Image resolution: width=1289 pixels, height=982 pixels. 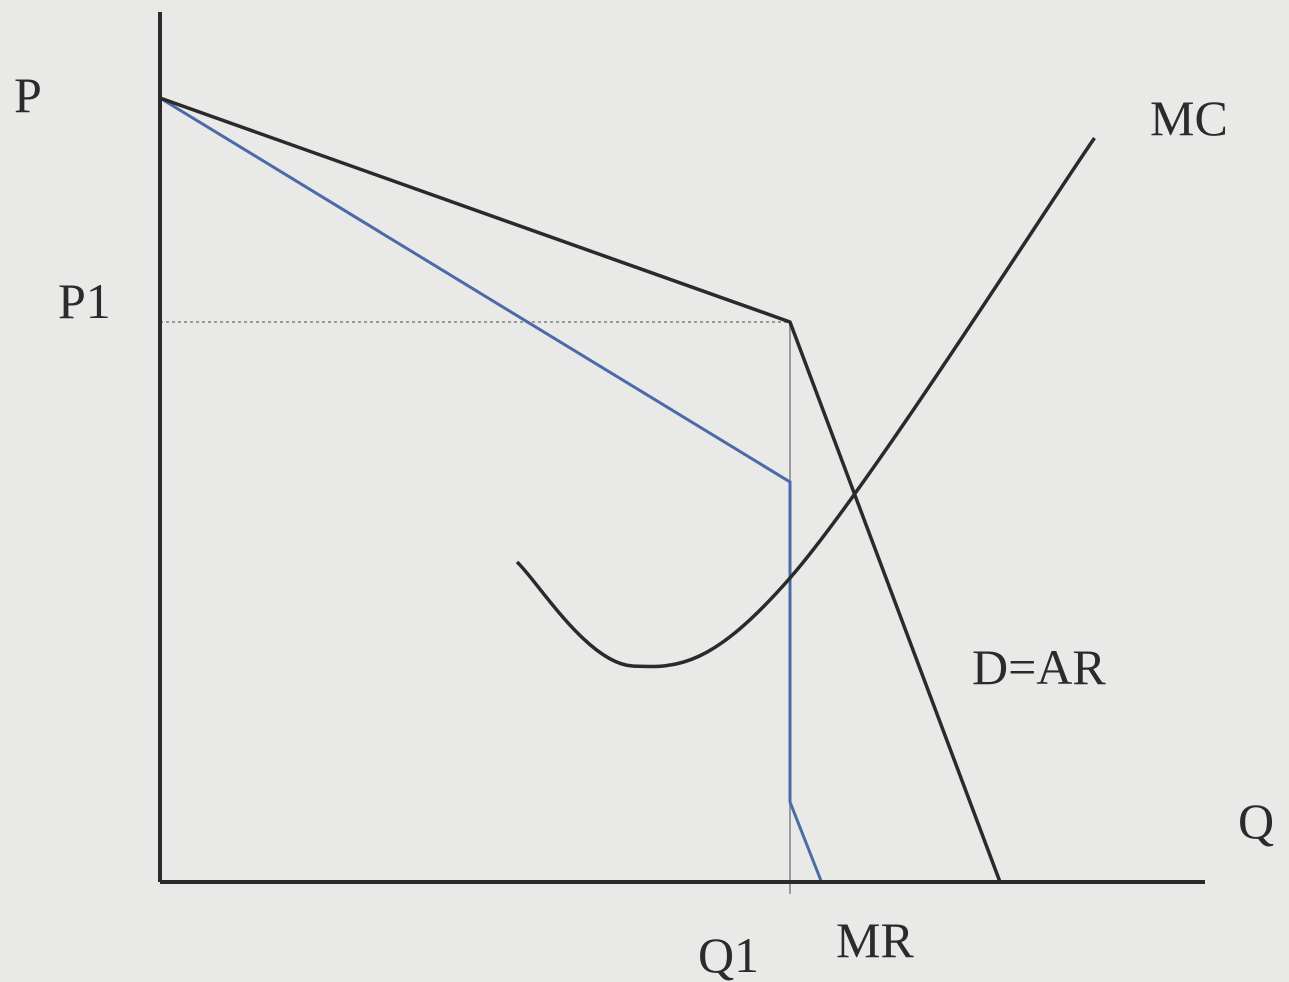 What do you see at coordinates (1039, 667) in the screenshot?
I see `demand-label: D=AR` at bounding box center [1039, 667].